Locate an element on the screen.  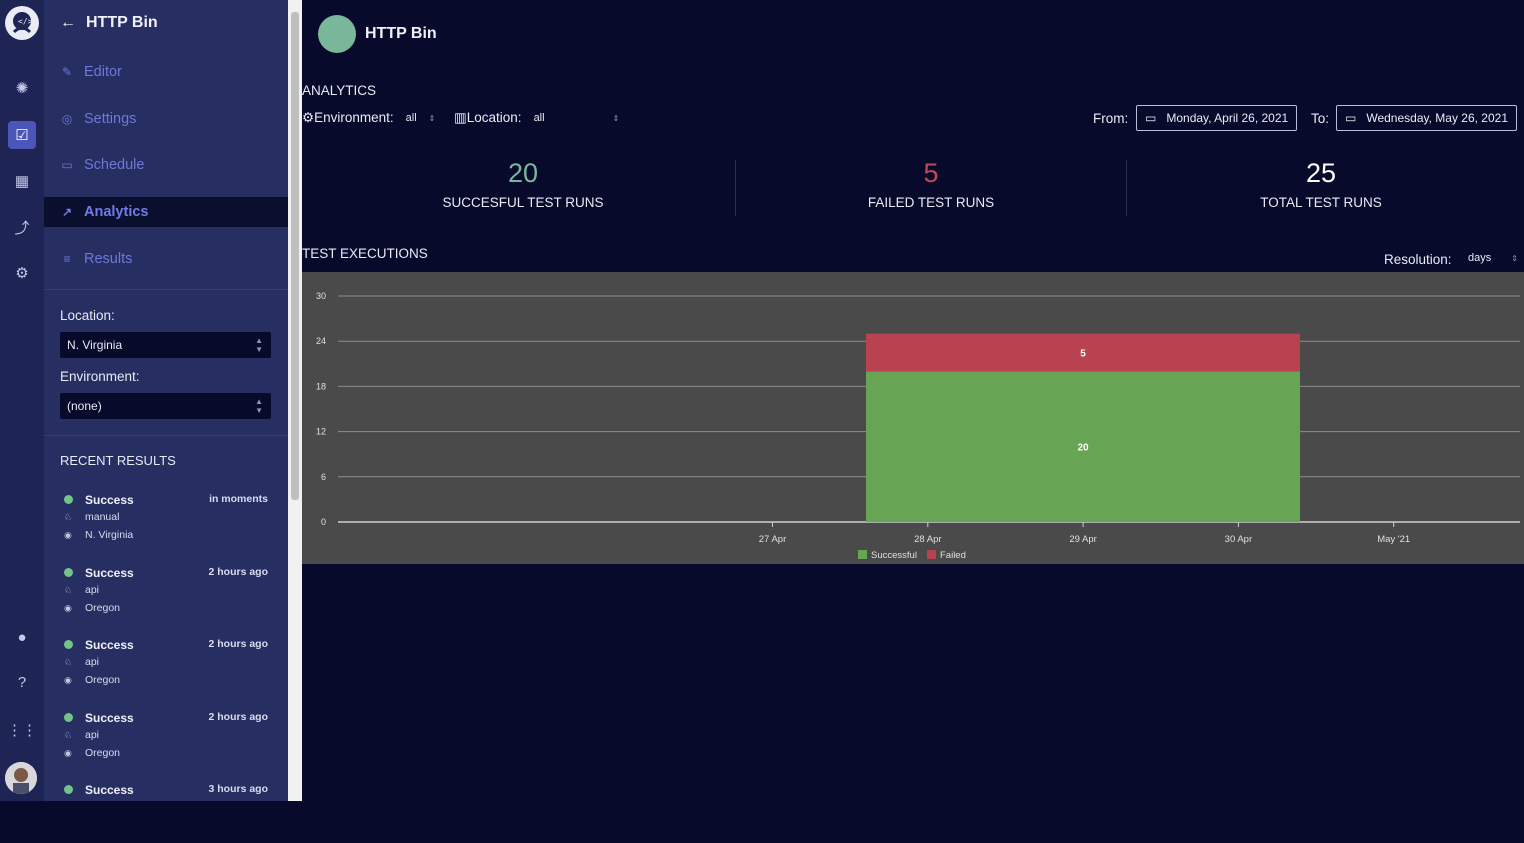
select-caret-icon: ⇕ is located at coordinates (616, 118).